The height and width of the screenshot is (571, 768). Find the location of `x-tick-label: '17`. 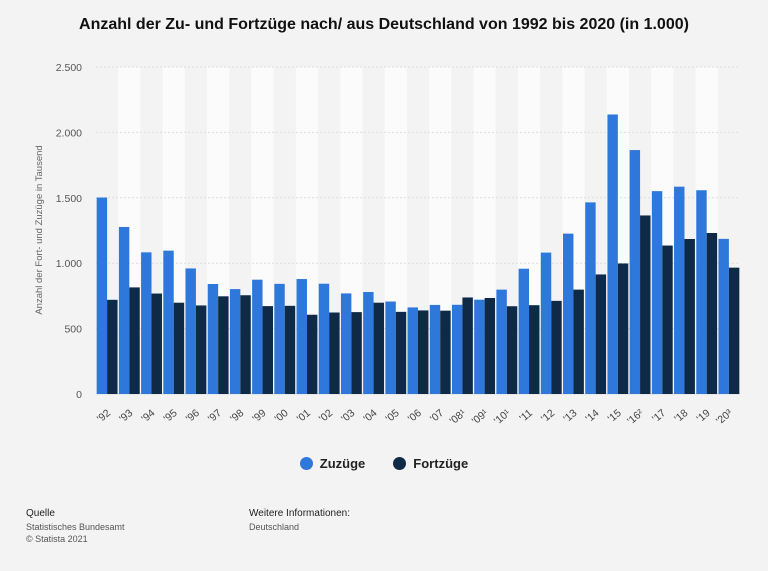

x-tick-label: '17 is located at coordinates (659, 416).